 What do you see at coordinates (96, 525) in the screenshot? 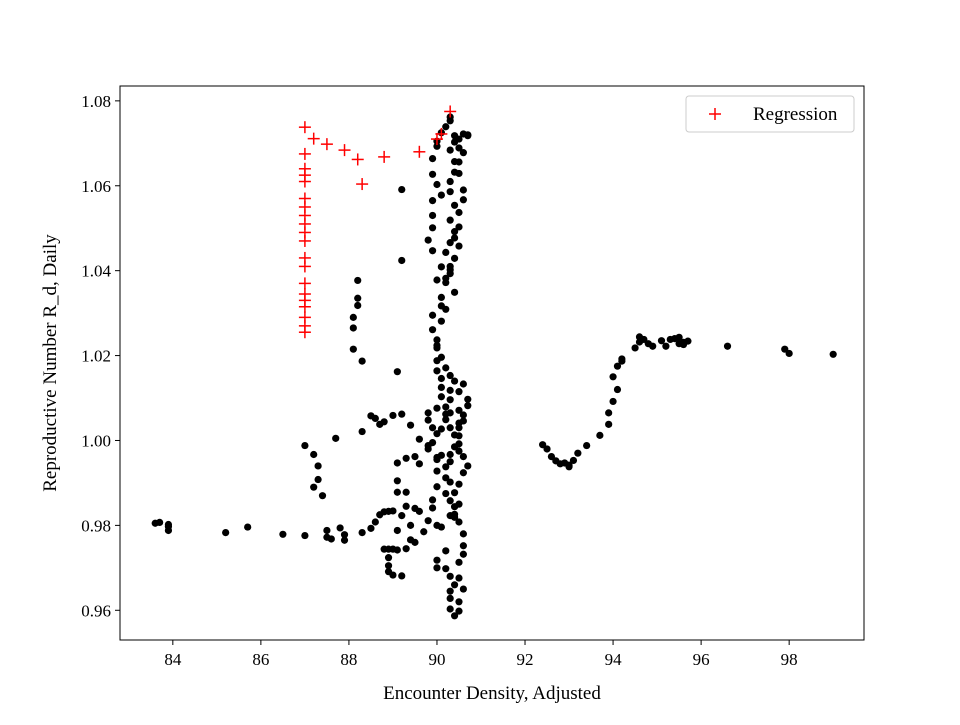
I see `y-tick-label: 0.98` at bounding box center [96, 525].